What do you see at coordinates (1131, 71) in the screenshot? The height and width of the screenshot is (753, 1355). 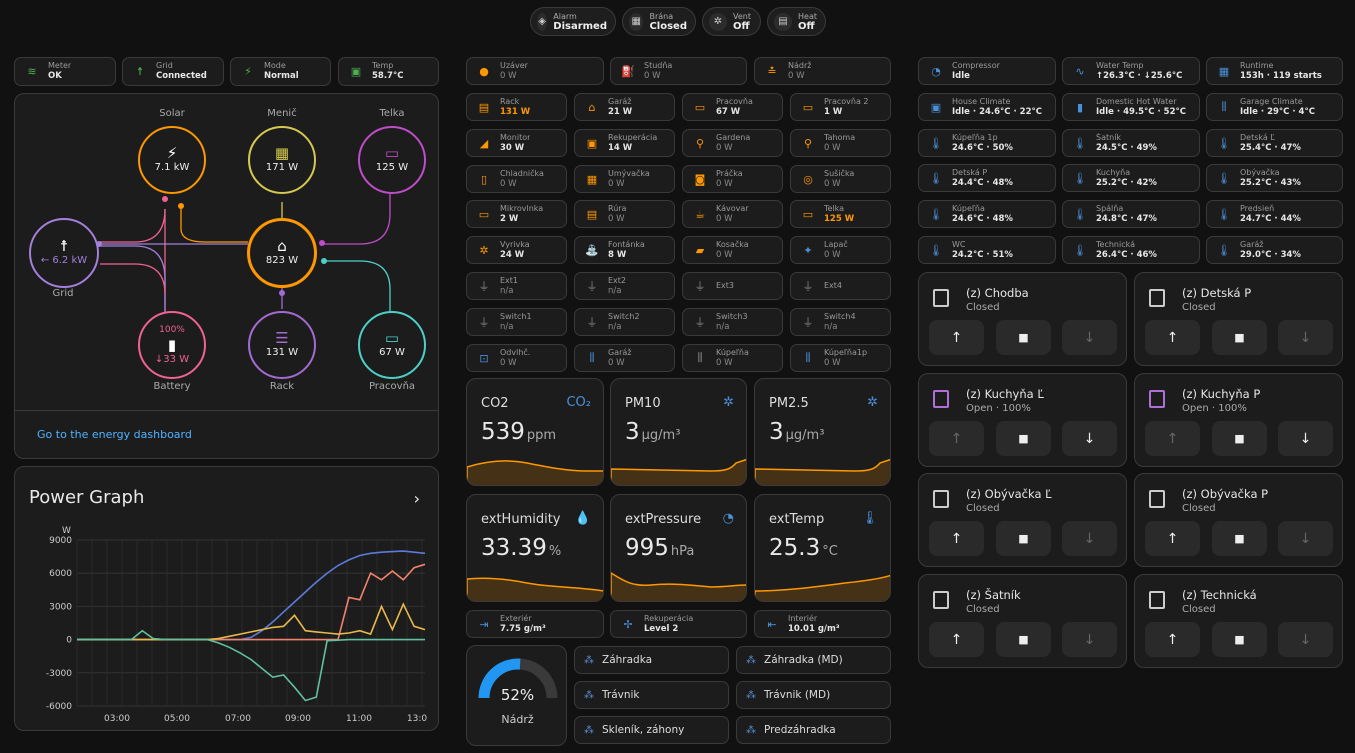 I see `climate-tile-water-temp: ∿ Water Temp ↑26.3°C · ↓25.6°C` at bounding box center [1131, 71].